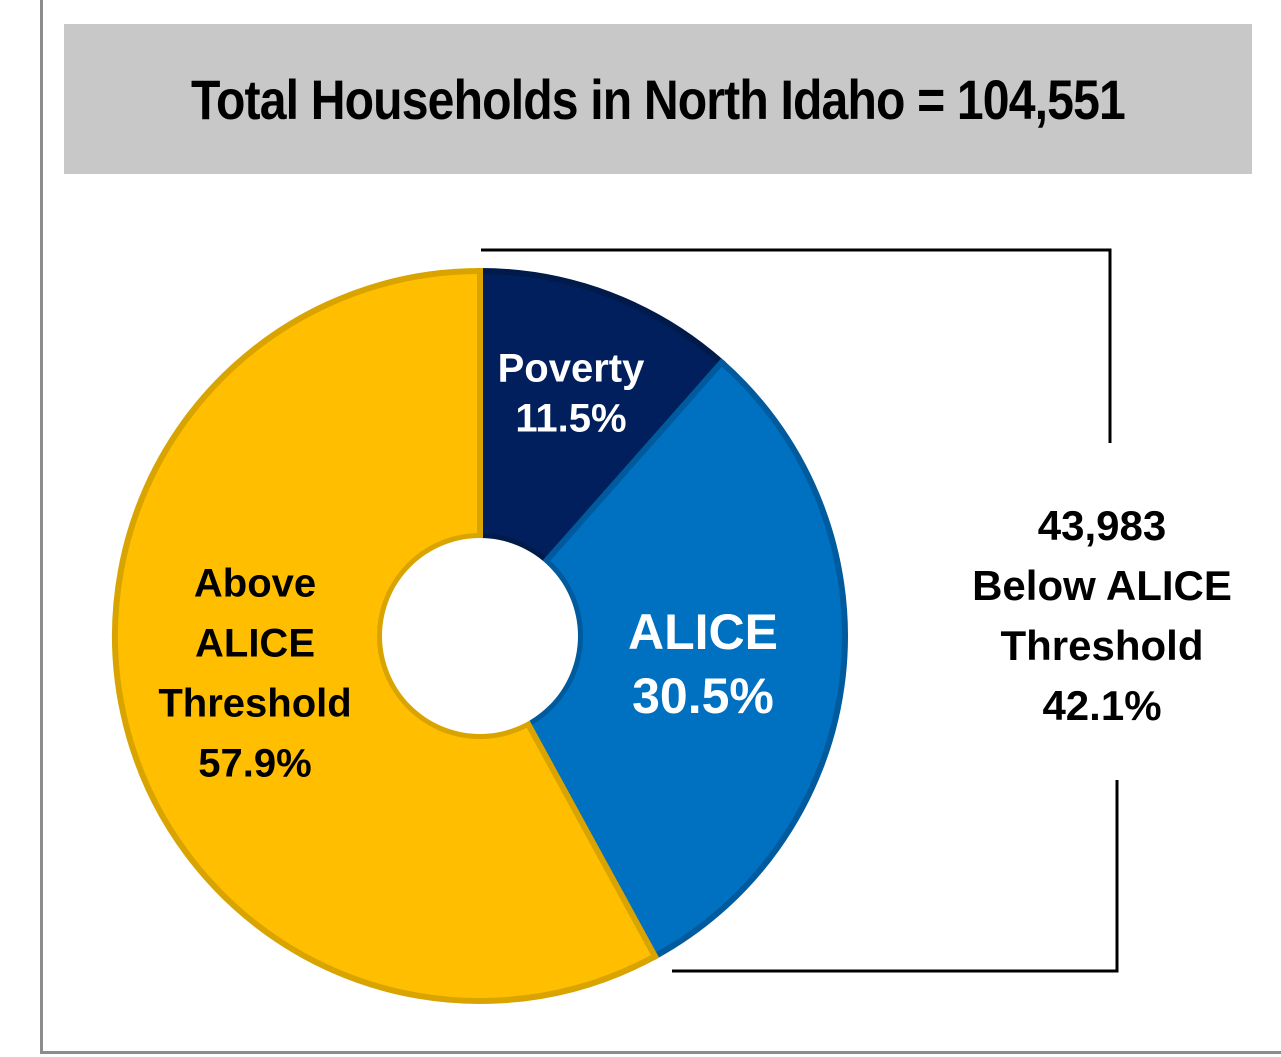 The width and height of the screenshot is (1281, 1057). What do you see at coordinates (1102, 615) in the screenshot?
I see `bracket-annotation: 43,983 Below ALICE Threshold 42.1%` at bounding box center [1102, 615].